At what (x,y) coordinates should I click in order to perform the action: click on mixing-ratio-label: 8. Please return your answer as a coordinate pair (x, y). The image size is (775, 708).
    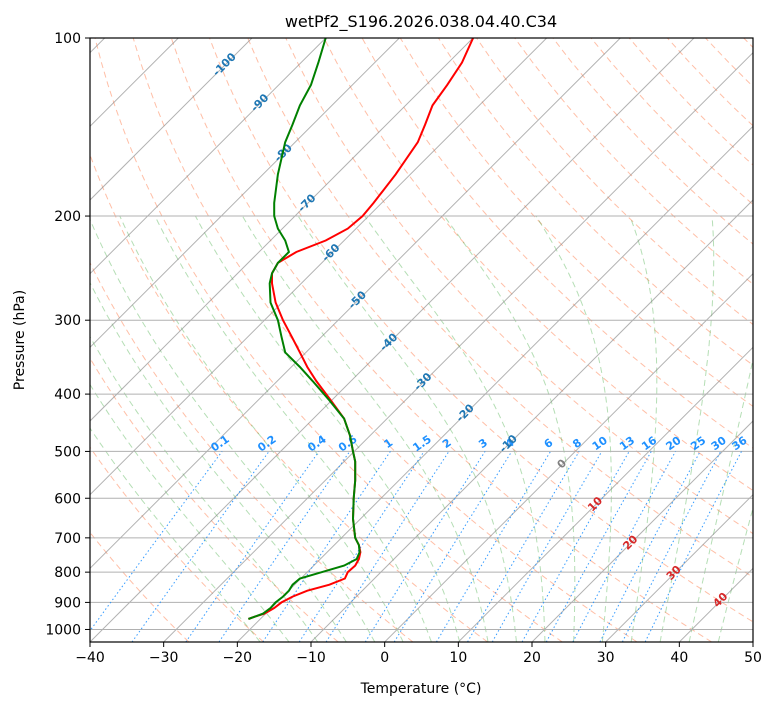
    Looking at the image, I should click on (577, 443).